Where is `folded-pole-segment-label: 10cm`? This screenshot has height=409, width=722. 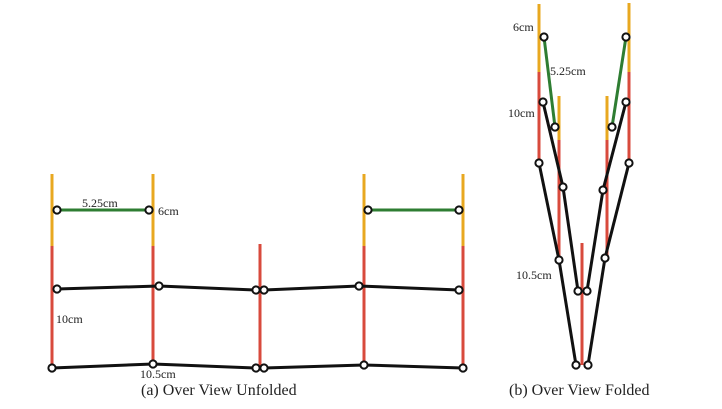
folded-pole-segment-label: 10cm is located at coordinates (521, 113).